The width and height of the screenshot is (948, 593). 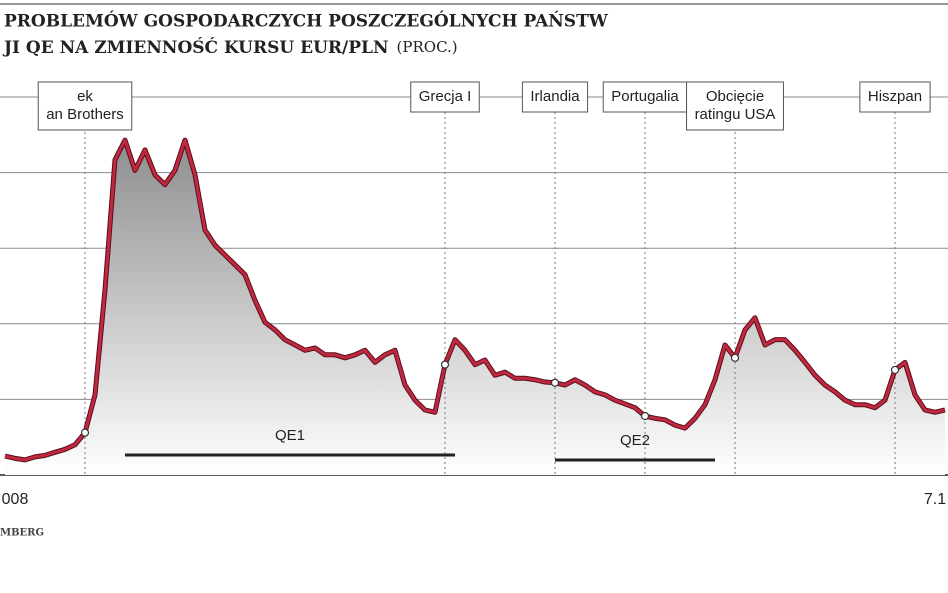 I want to click on annotation-label: Grecja I, so click(x=445, y=96).